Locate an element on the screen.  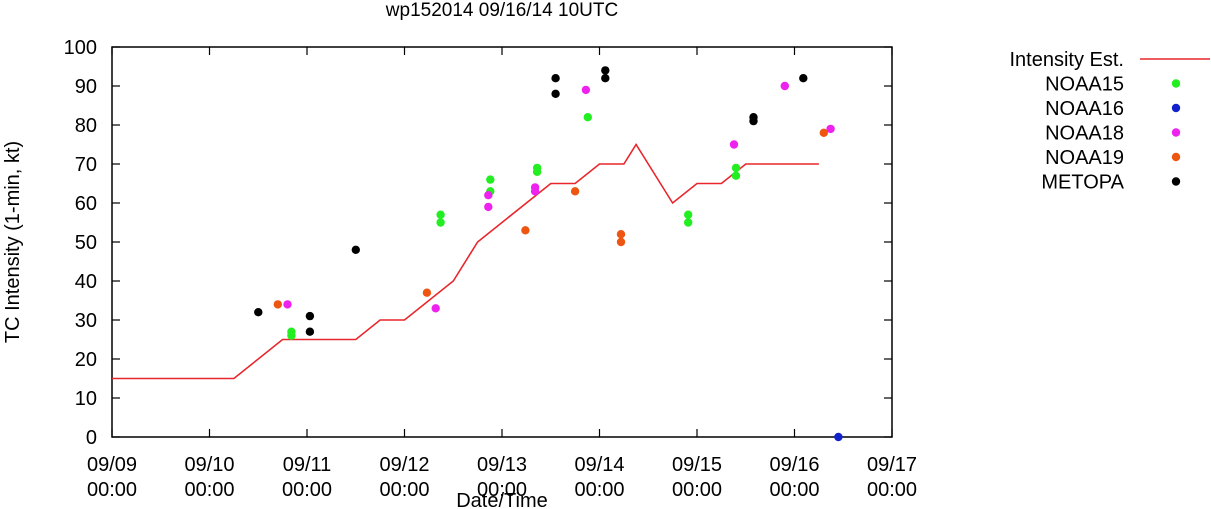
y-tick-label: 10 is located at coordinates (86, 399).